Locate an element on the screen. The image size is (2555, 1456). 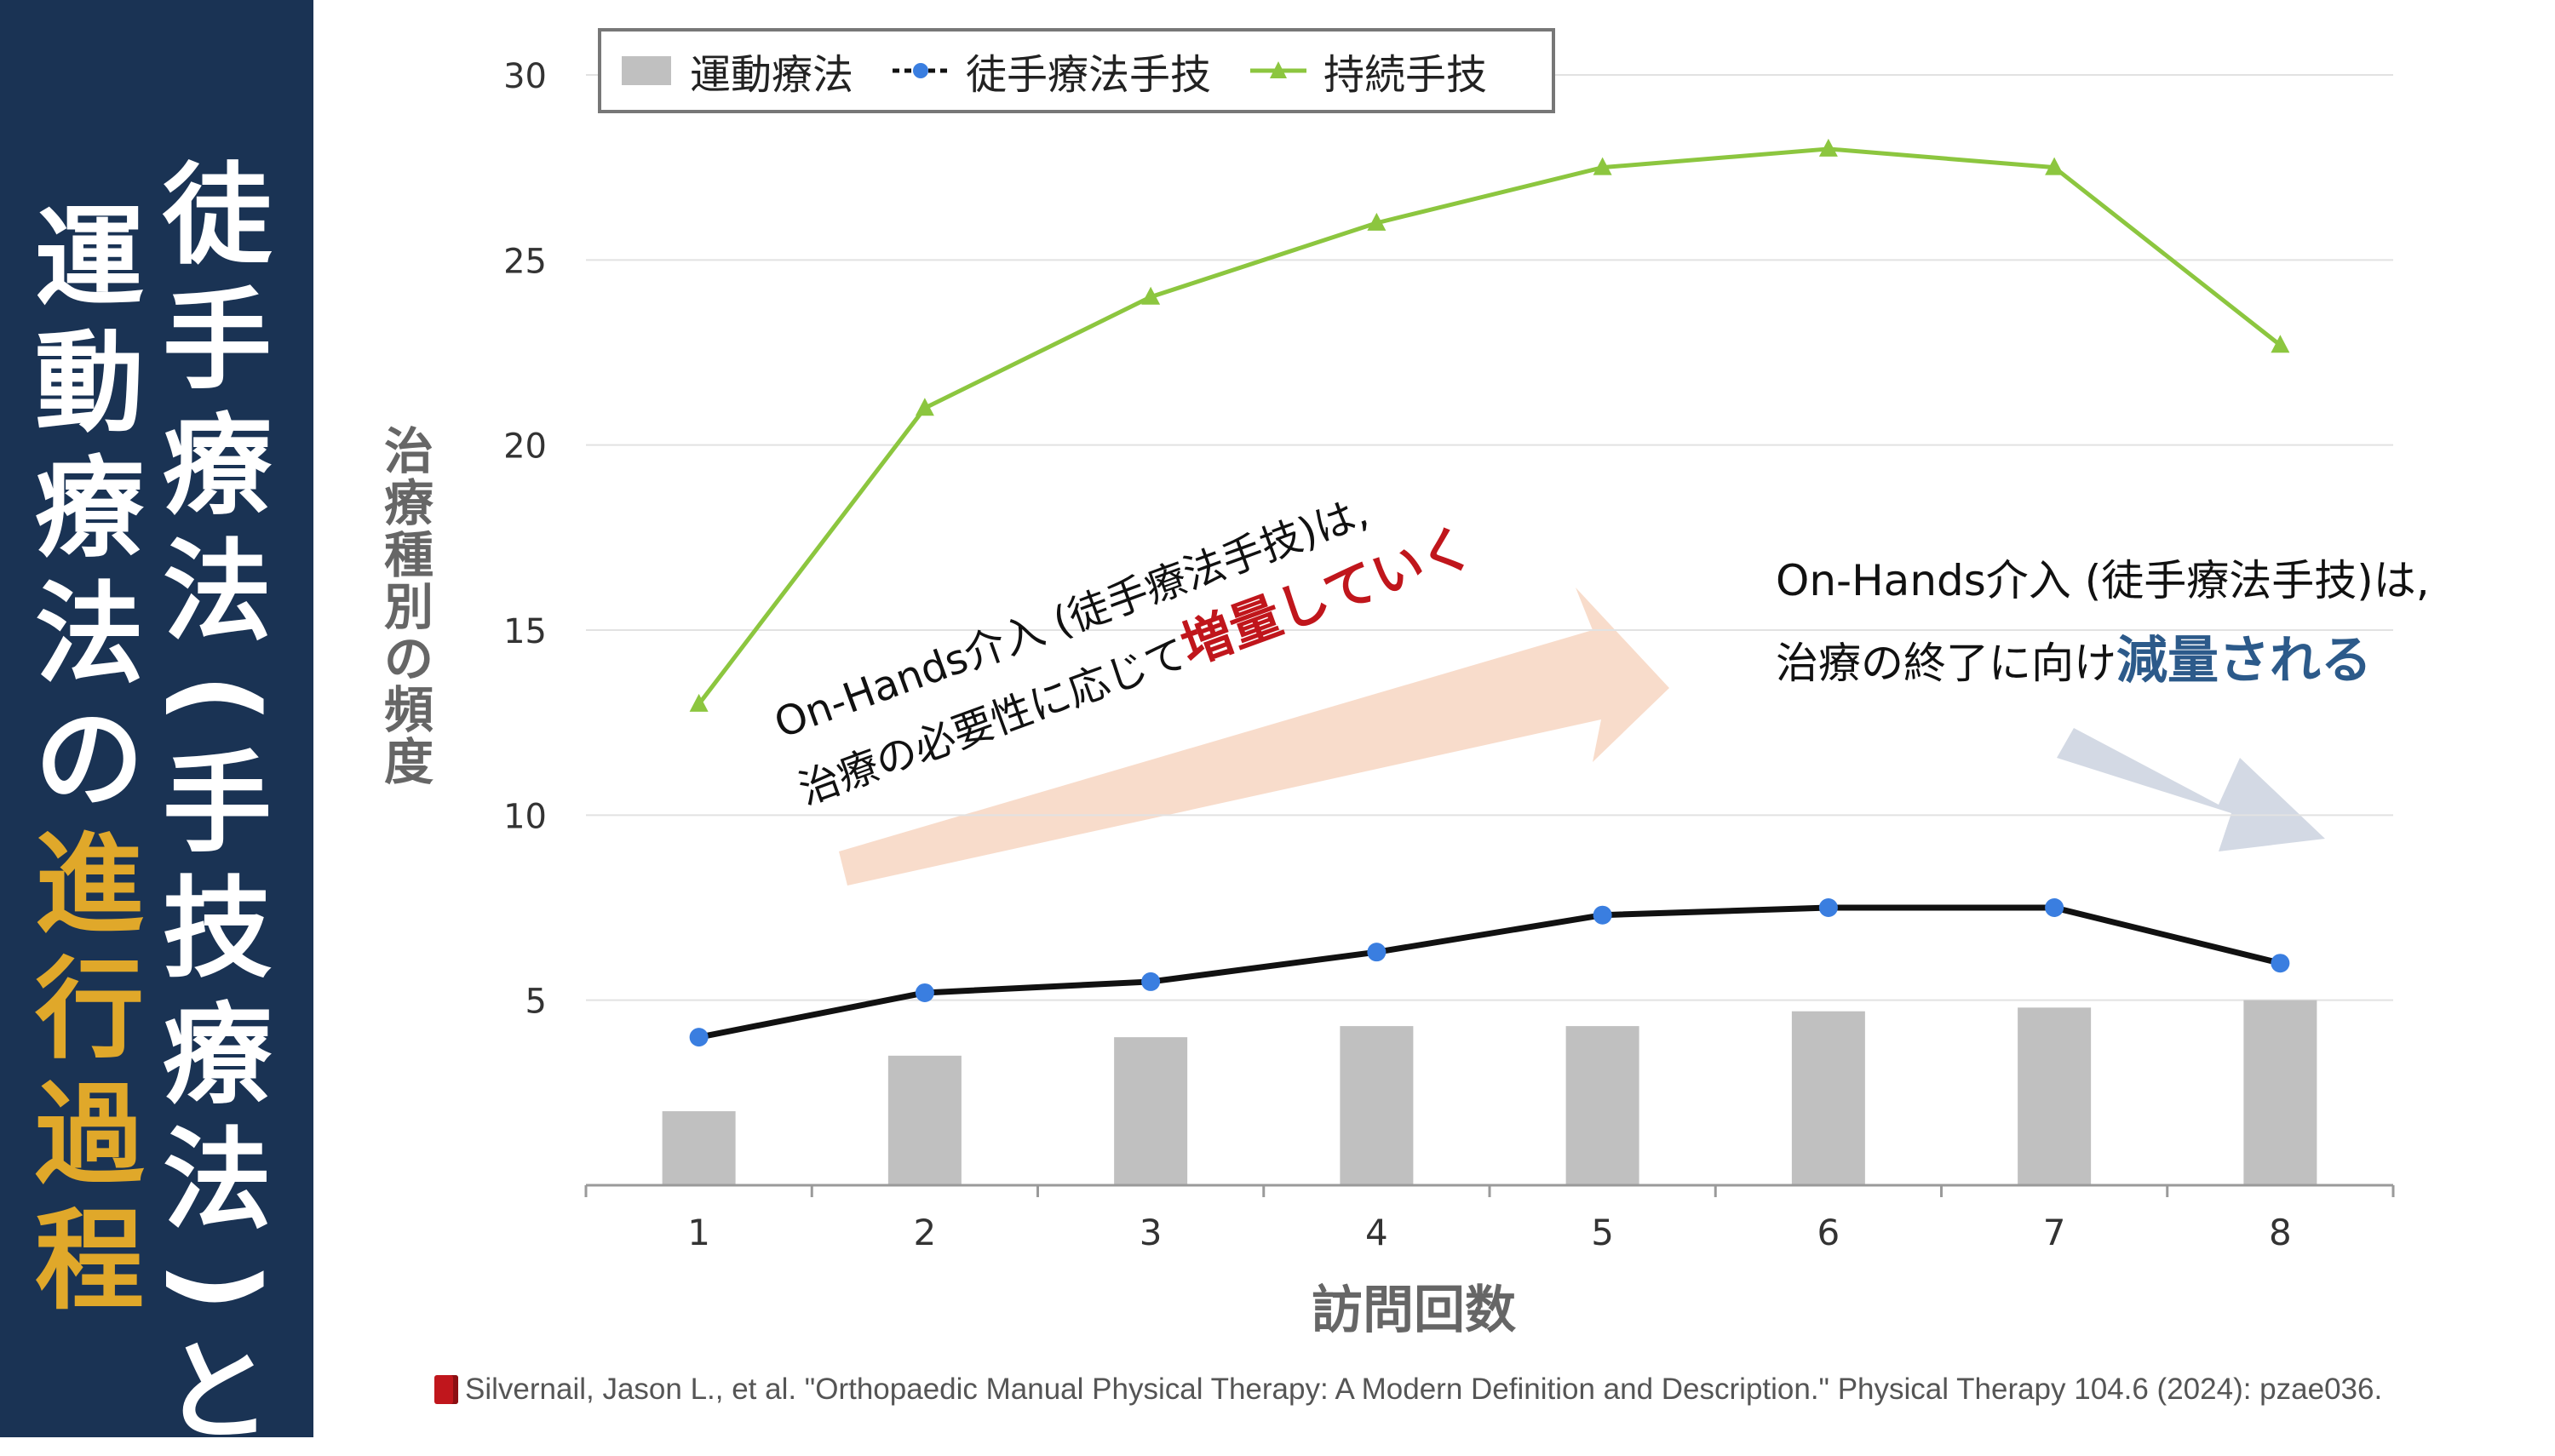
legend-item-manual: 徒手療法手技 is located at coordinates (1051, 70).